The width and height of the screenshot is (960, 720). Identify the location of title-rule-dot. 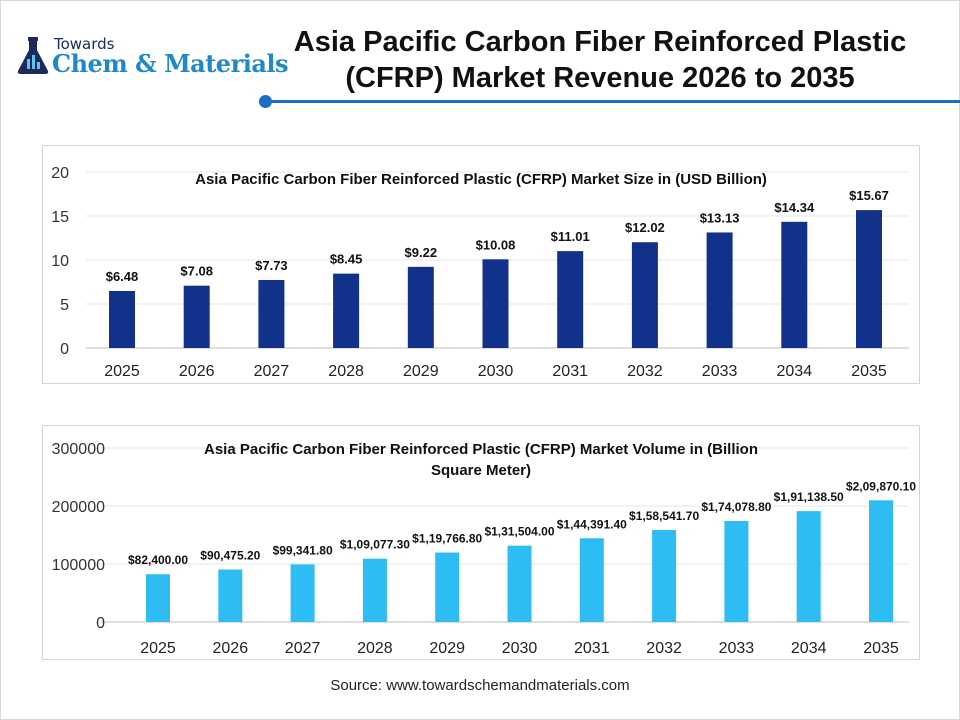
(265, 101).